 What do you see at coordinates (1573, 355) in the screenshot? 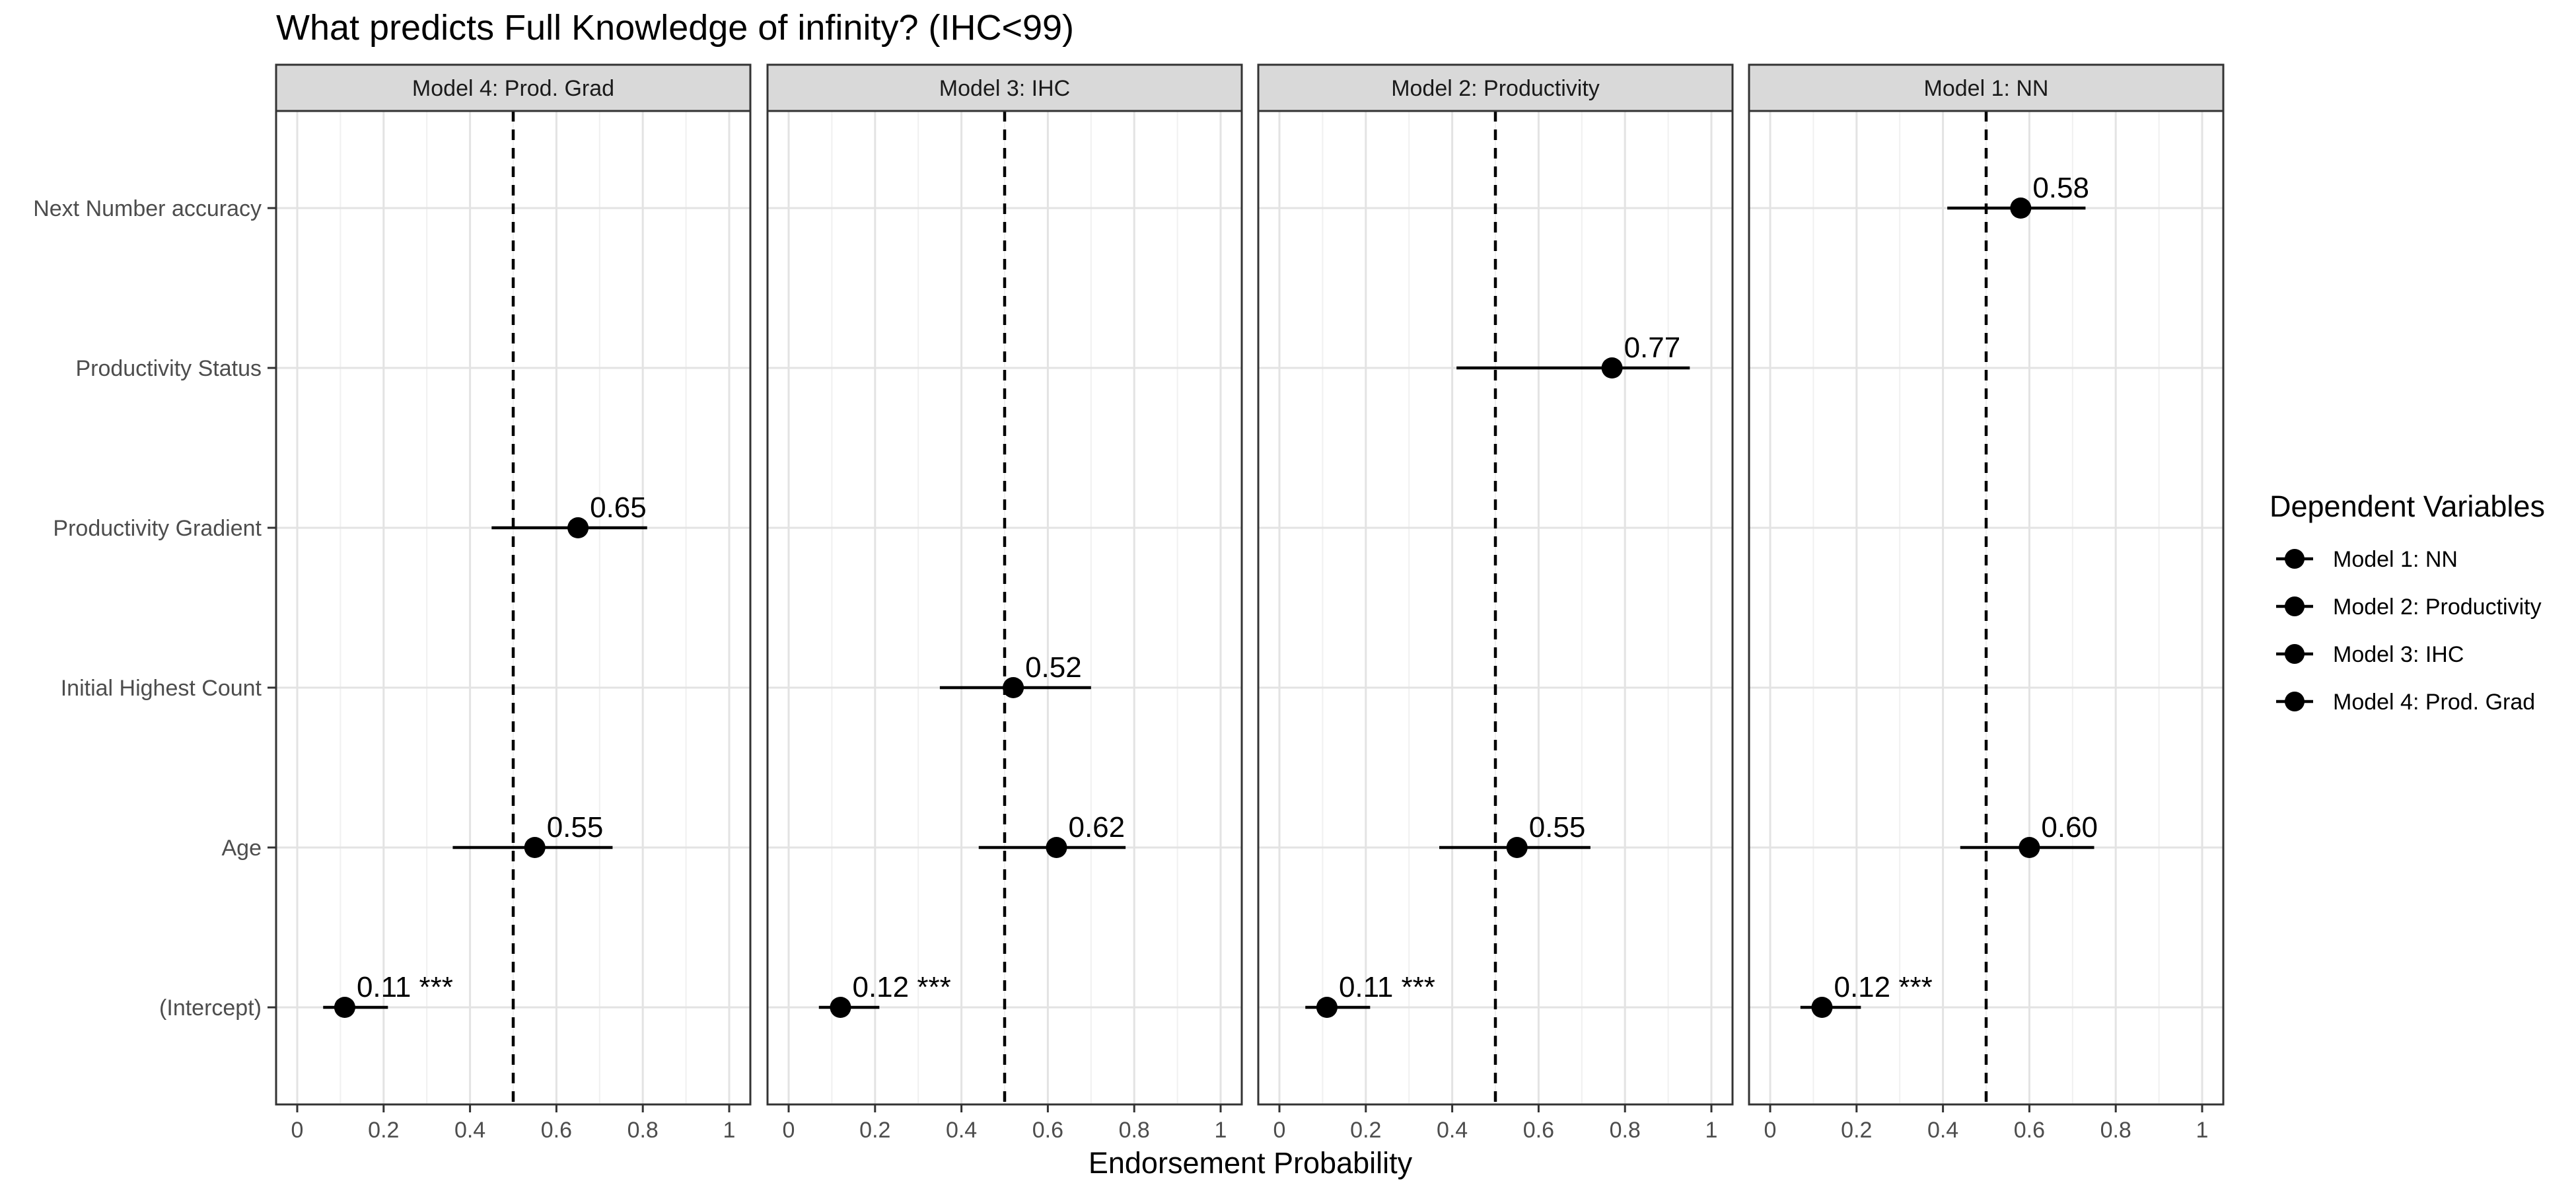
I see `estimate-productivity-status: 0.77` at bounding box center [1573, 355].